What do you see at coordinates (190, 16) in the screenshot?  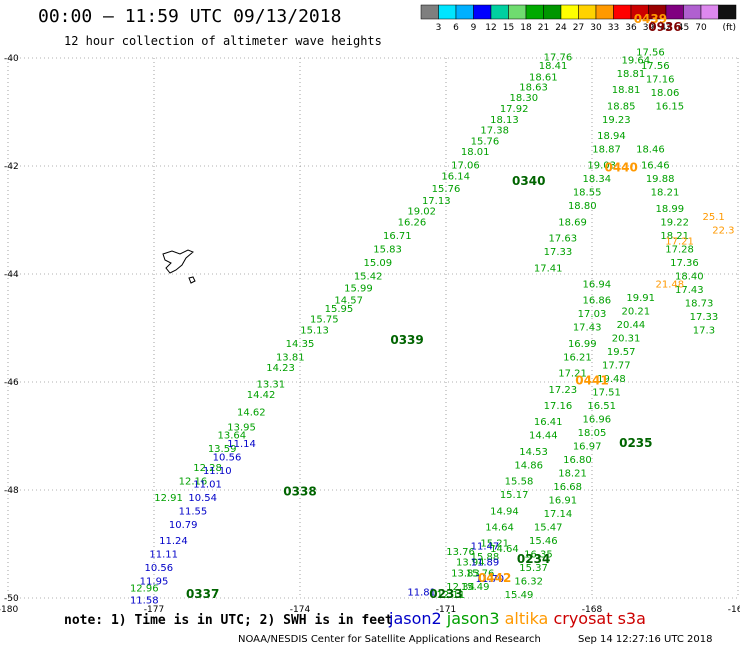 I see `chart-title: 00:00 – 11:59 UTC 09/13/2018` at bounding box center [190, 16].